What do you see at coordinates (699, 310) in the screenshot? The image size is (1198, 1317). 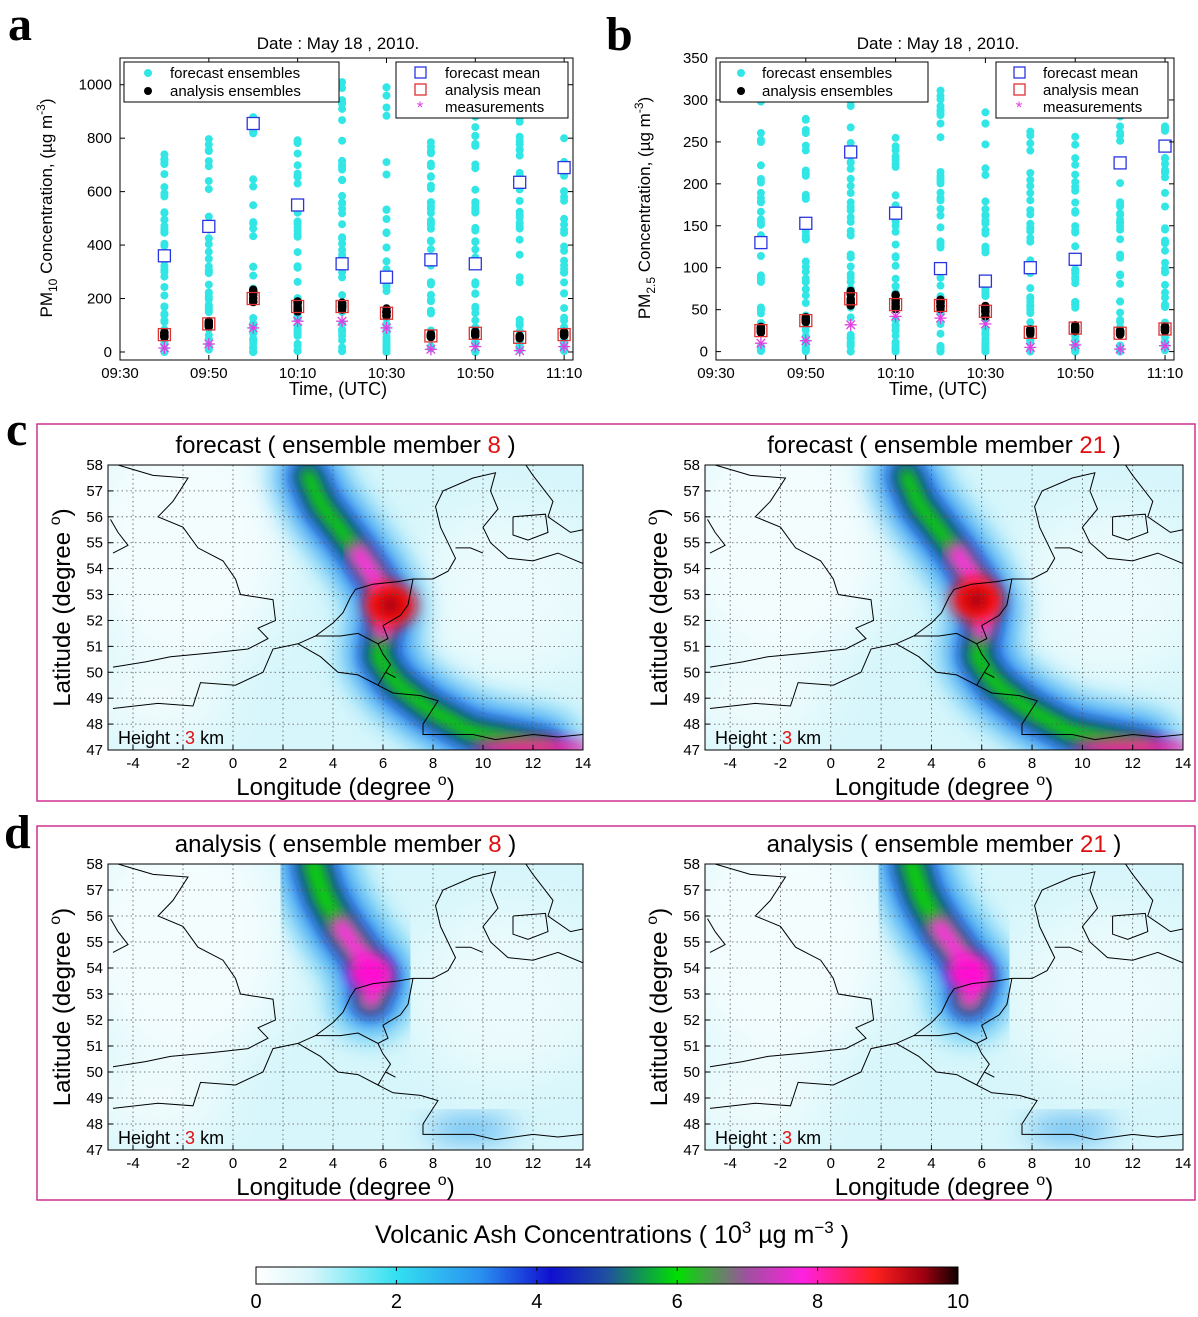 I see `y-tick-label: 50` at bounding box center [699, 310].